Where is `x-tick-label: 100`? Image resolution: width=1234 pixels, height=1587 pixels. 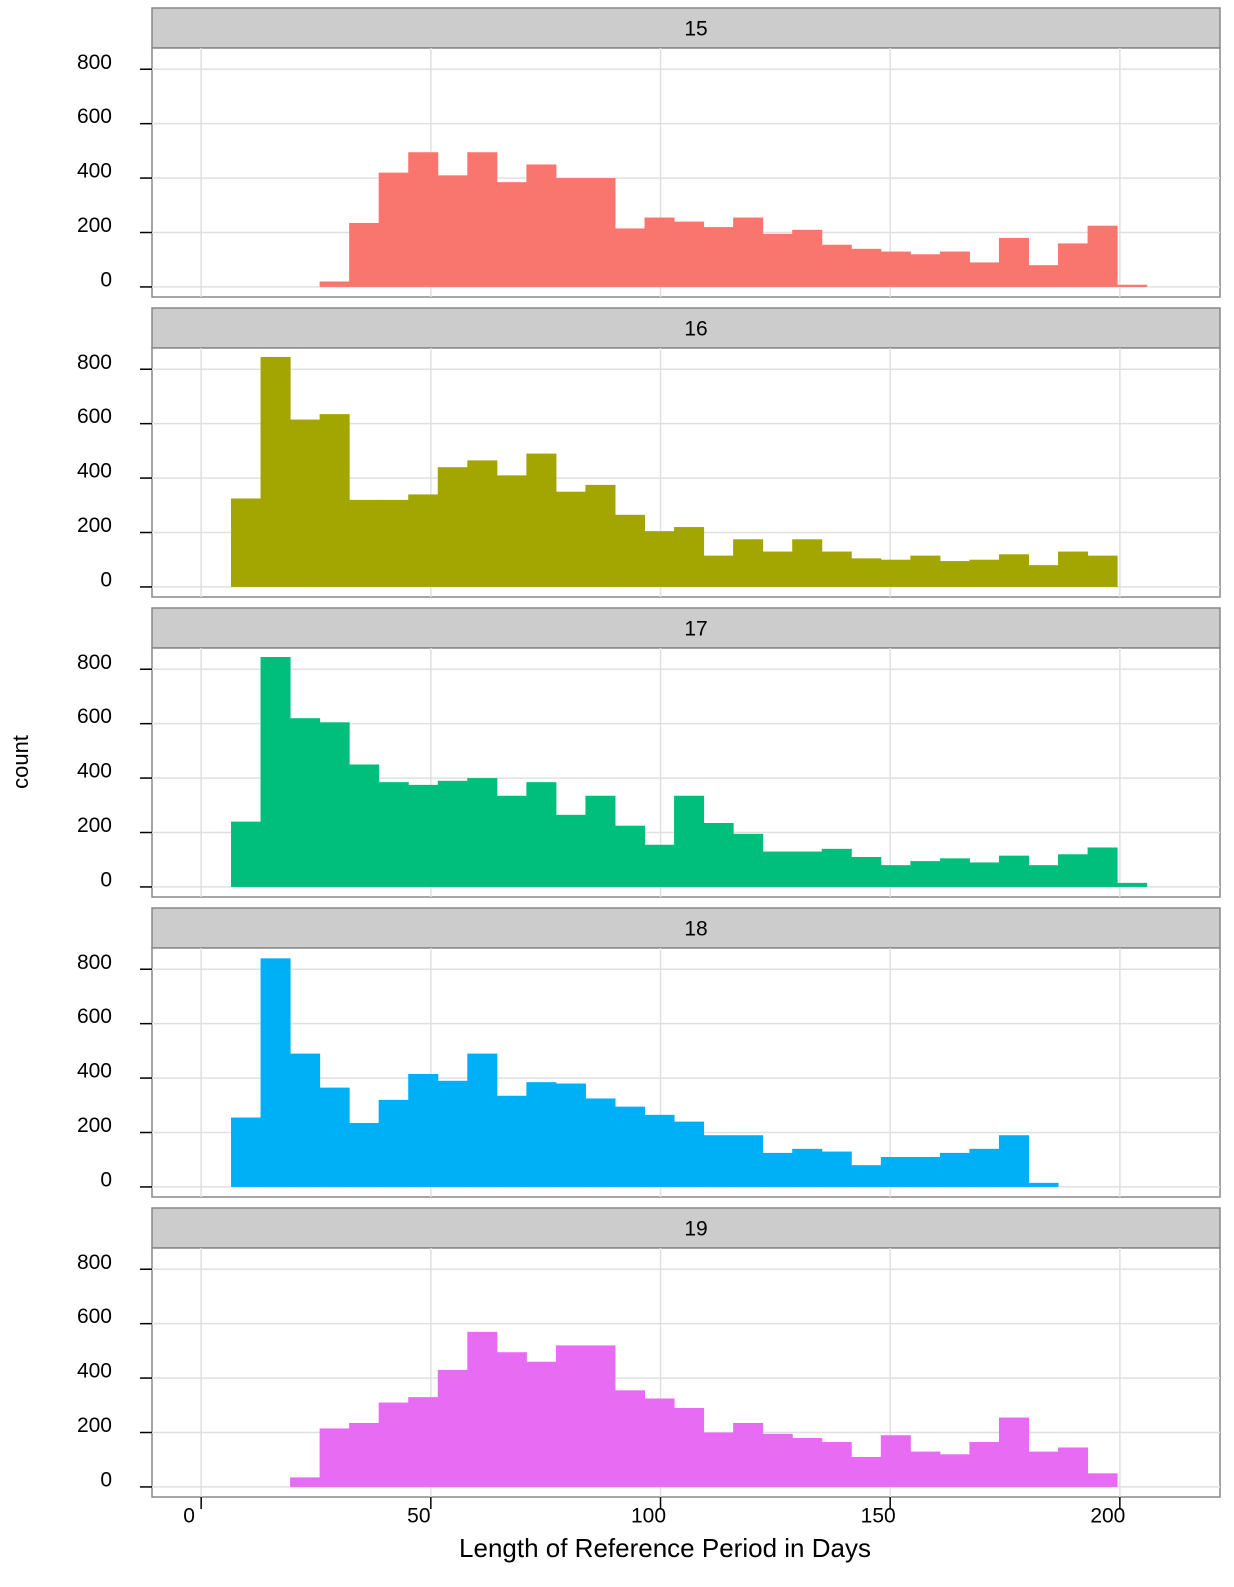
x-tick-label: 100 is located at coordinates (648, 1516).